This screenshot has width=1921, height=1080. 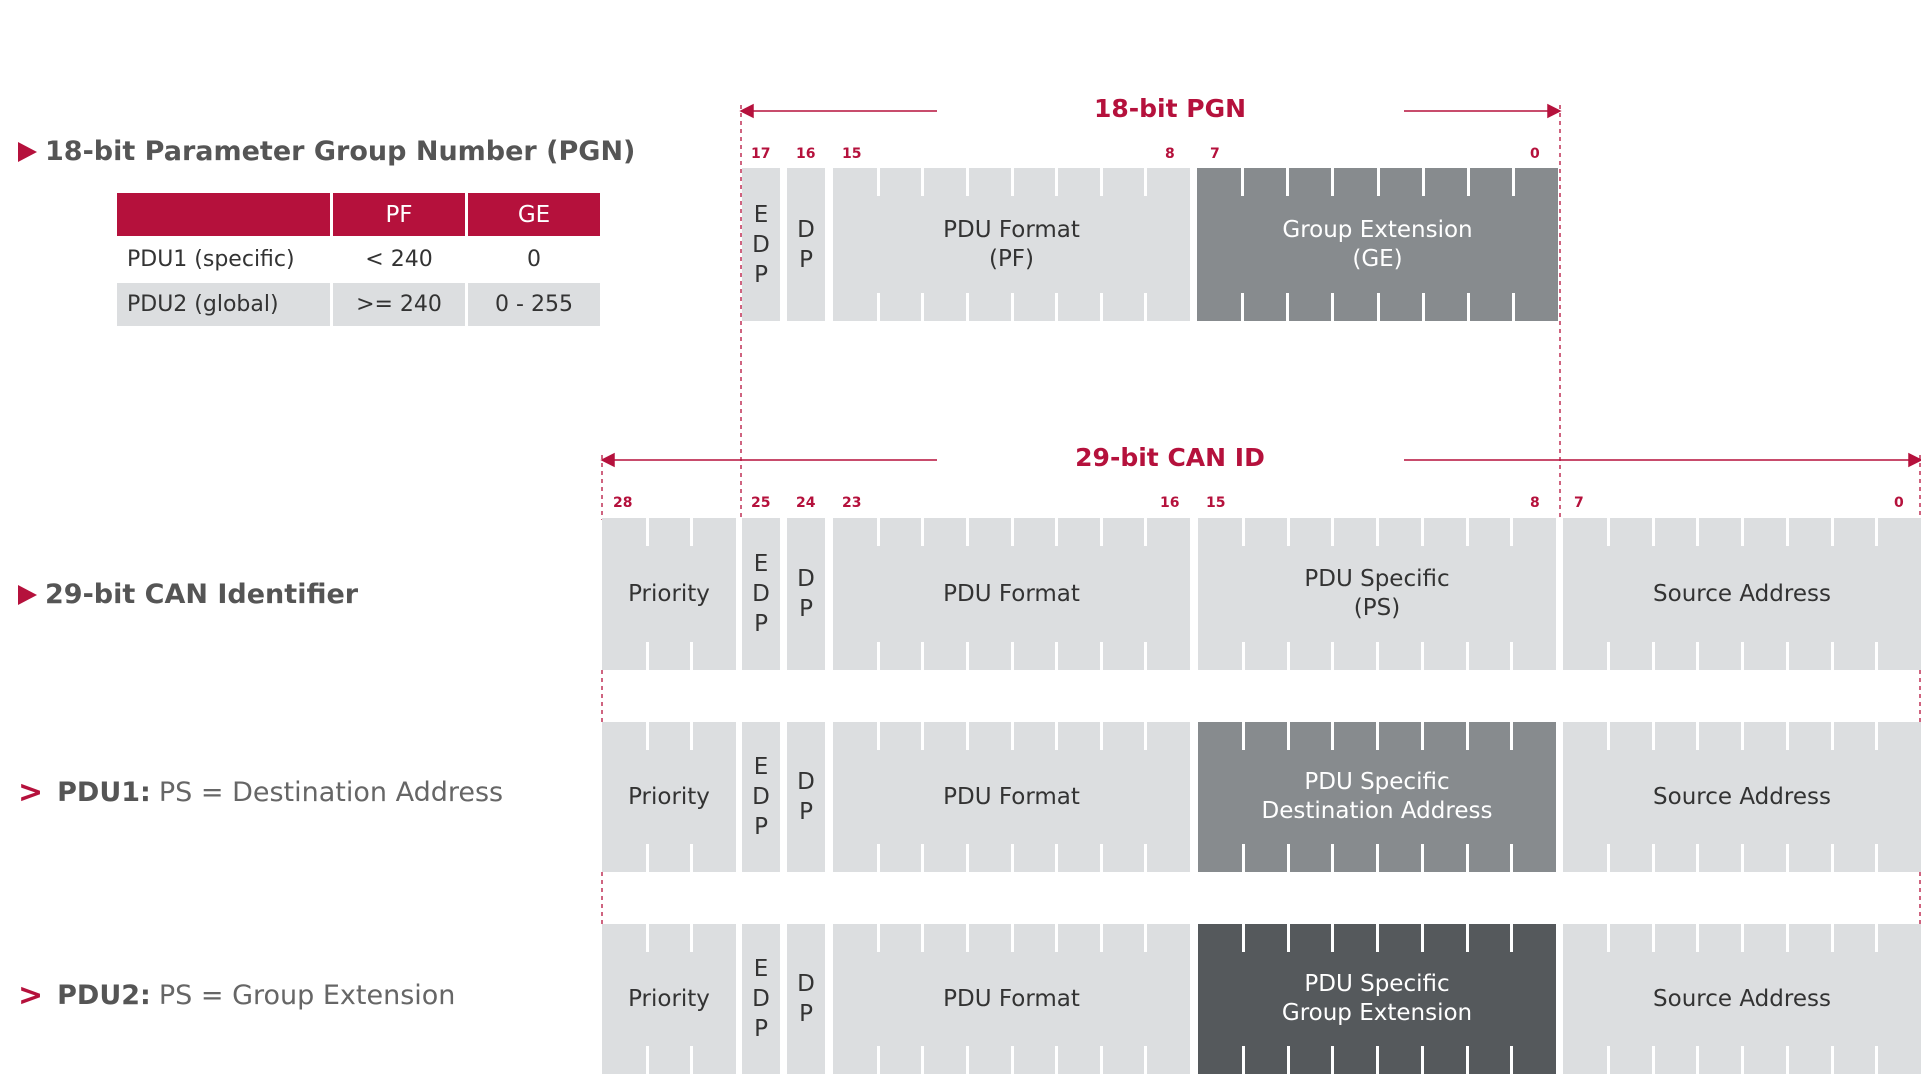 What do you see at coordinates (761, 214) in the screenshot?
I see `edp-letter: E` at bounding box center [761, 214].